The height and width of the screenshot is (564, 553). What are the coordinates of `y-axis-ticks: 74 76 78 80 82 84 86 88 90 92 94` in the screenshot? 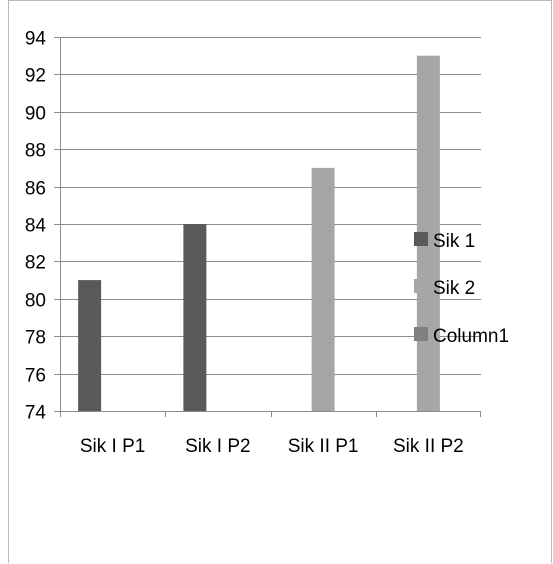 It's located at (36, 226).